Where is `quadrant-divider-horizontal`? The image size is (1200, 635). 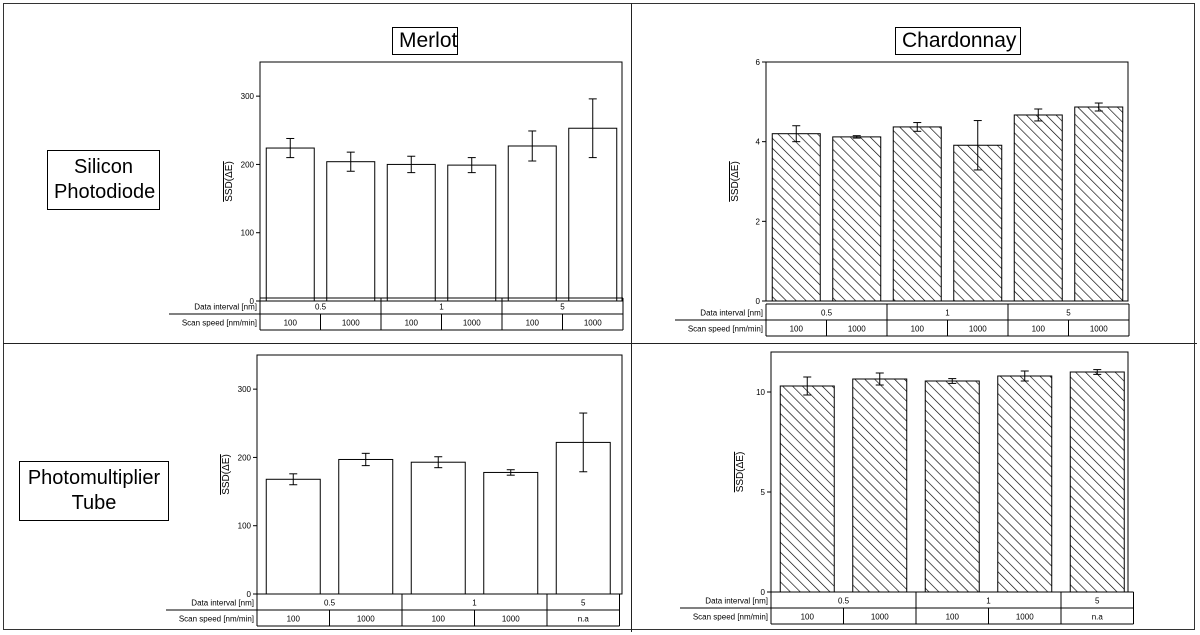
quadrant-divider-horizontal is located at coordinates (600, 343).